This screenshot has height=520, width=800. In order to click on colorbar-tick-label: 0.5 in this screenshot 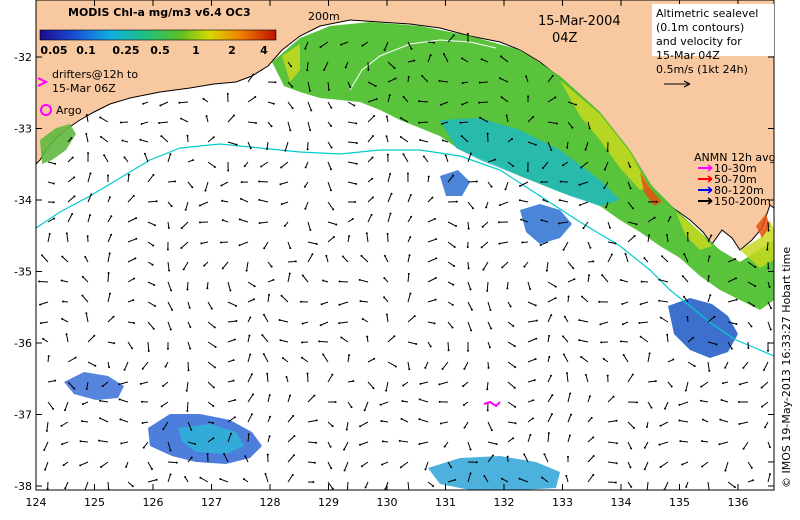, I will do `click(160, 50)`.